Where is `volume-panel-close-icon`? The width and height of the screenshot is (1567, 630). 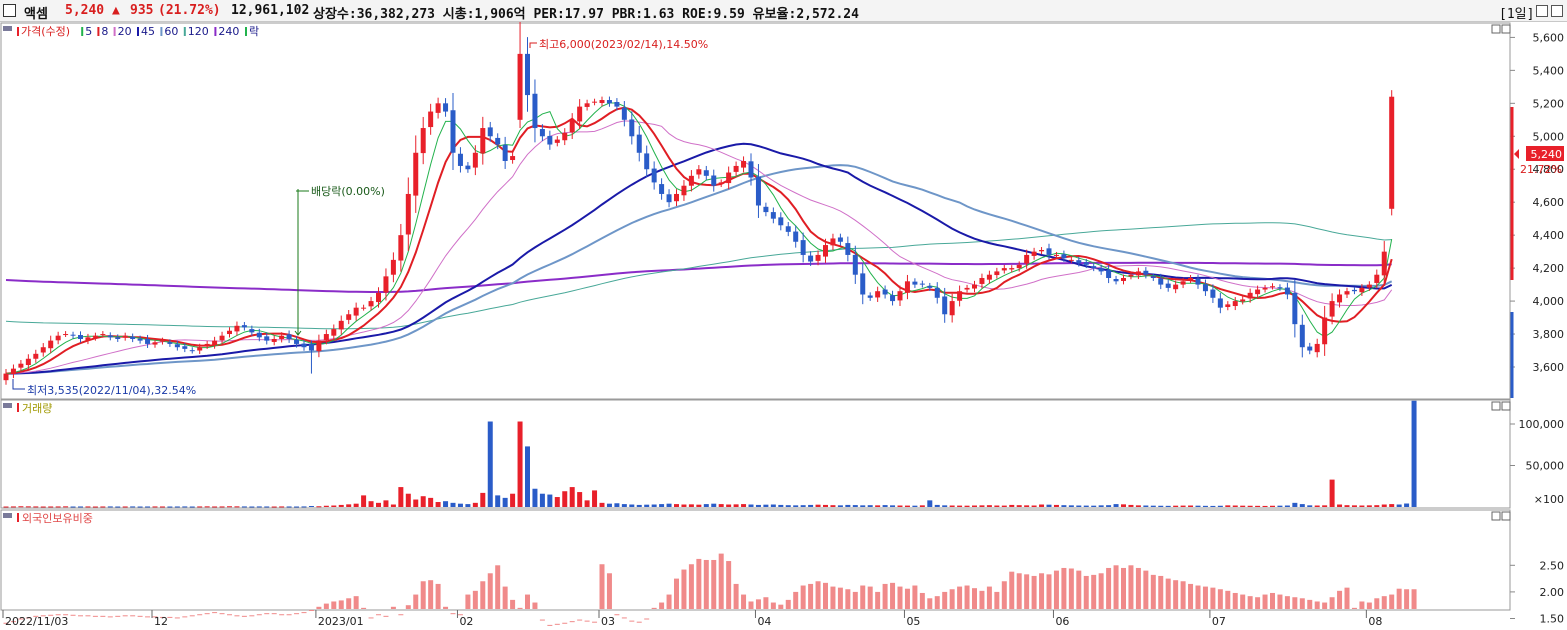
volume-panel-close-icon is located at coordinates (1506, 406).